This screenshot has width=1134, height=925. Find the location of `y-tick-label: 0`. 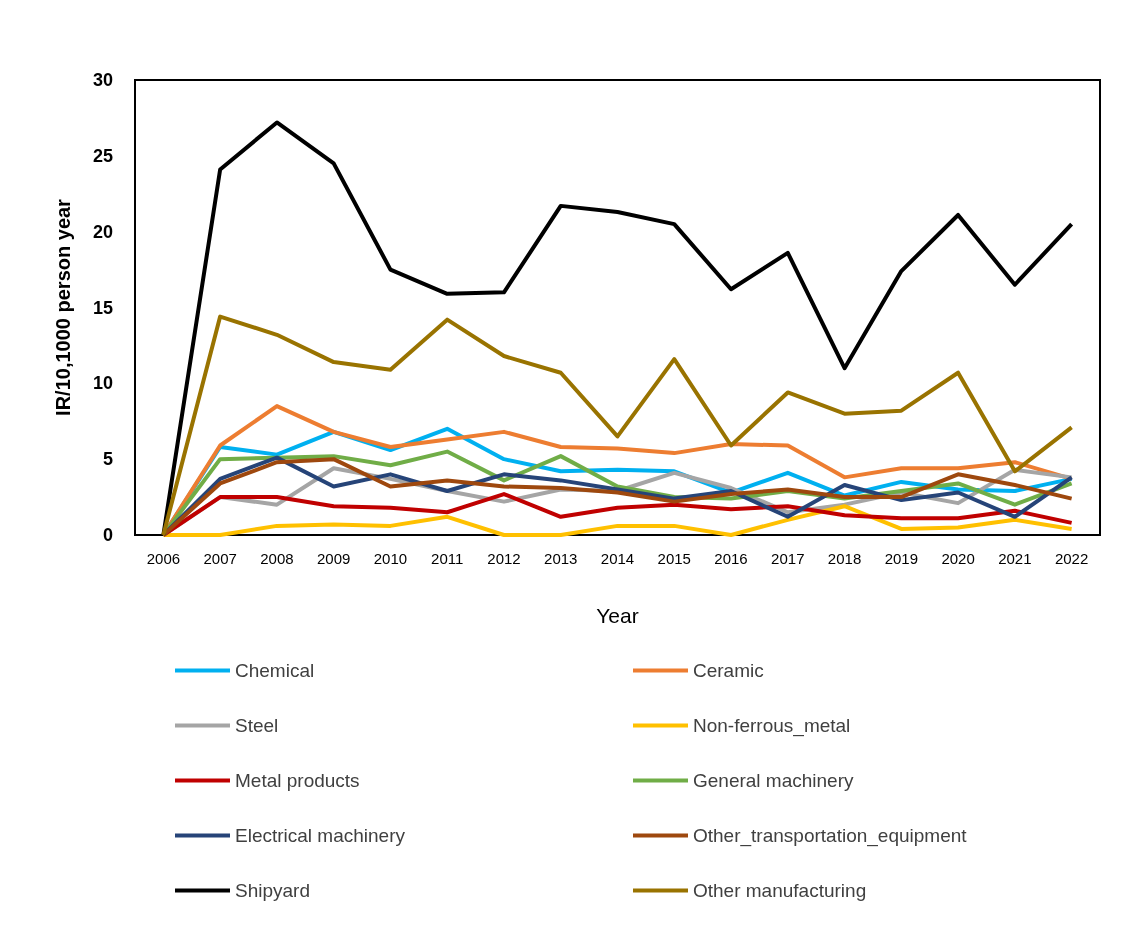

y-tick-label: 0 is located at coordinates (107, 535).